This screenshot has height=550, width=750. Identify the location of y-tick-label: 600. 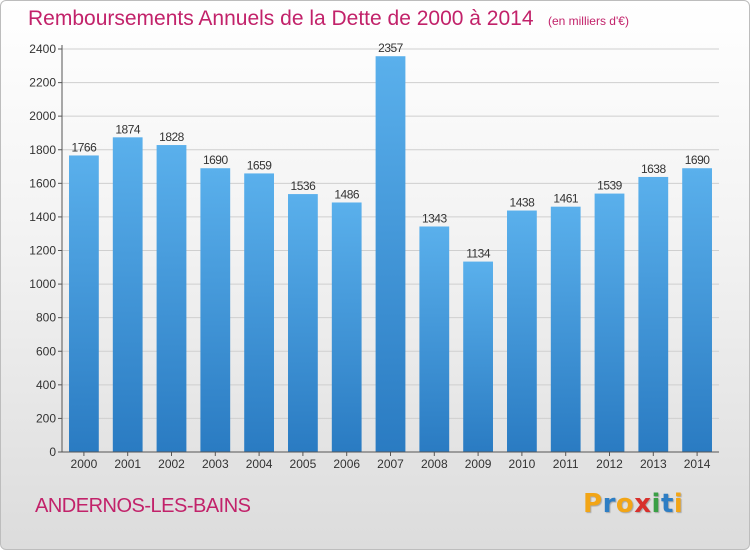
(46, 351).